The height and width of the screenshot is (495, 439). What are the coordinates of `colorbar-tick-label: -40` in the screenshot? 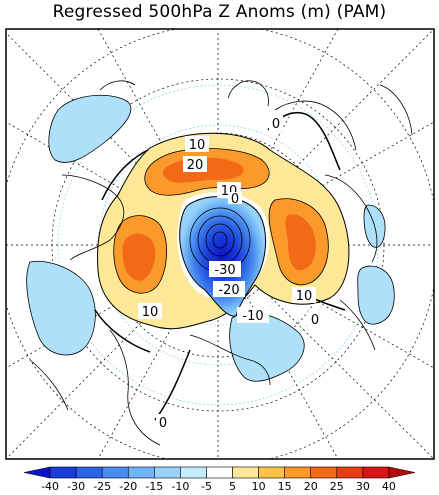 It's located at (50, 486).